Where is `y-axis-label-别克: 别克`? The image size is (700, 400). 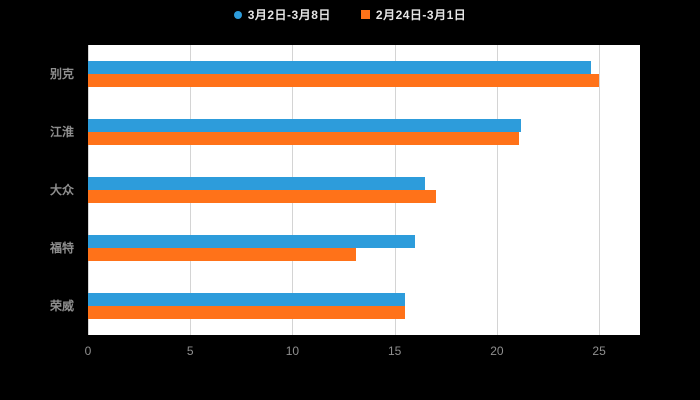
y-axis-label-别克: 别克 is located at coordinates (61, 74).